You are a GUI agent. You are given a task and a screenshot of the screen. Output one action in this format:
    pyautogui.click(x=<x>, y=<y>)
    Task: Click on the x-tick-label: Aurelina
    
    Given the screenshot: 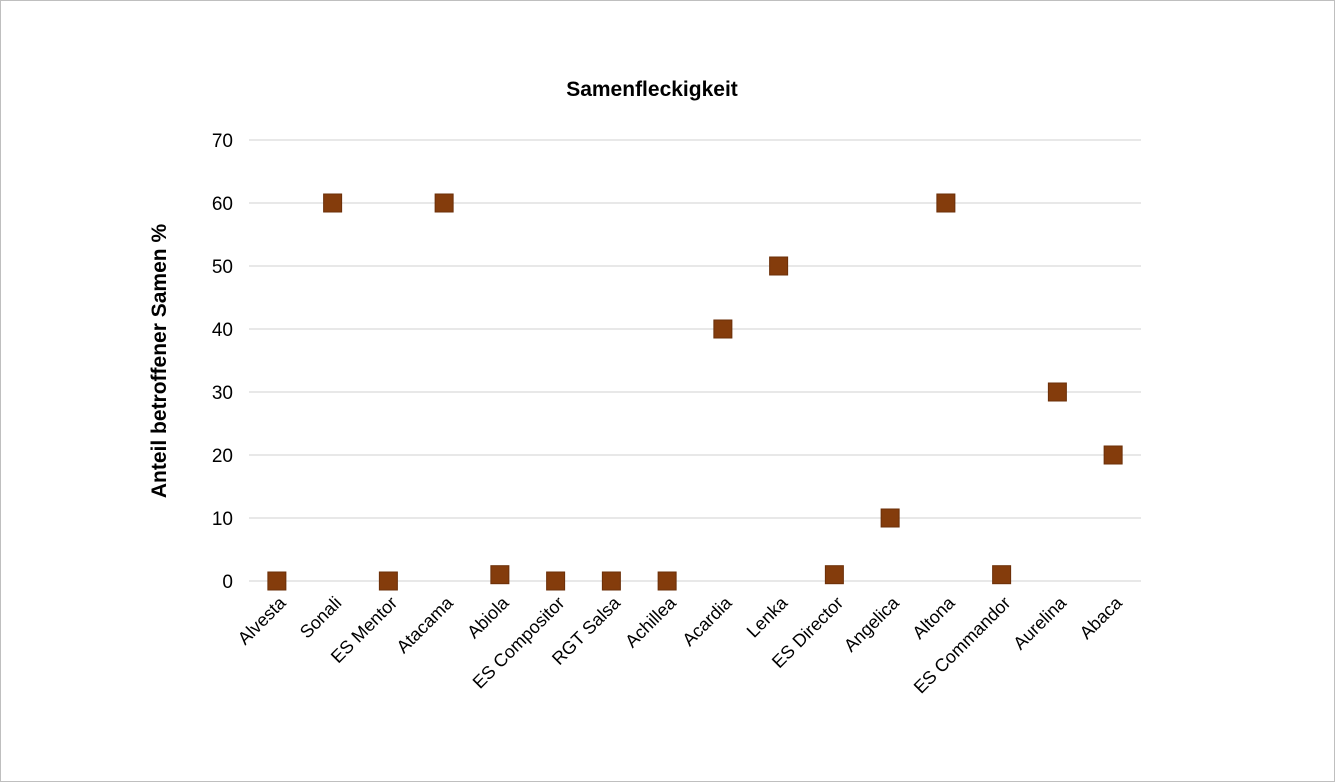 What is the action you would take?
    pyautogui.click(x=1040, y=623)
    